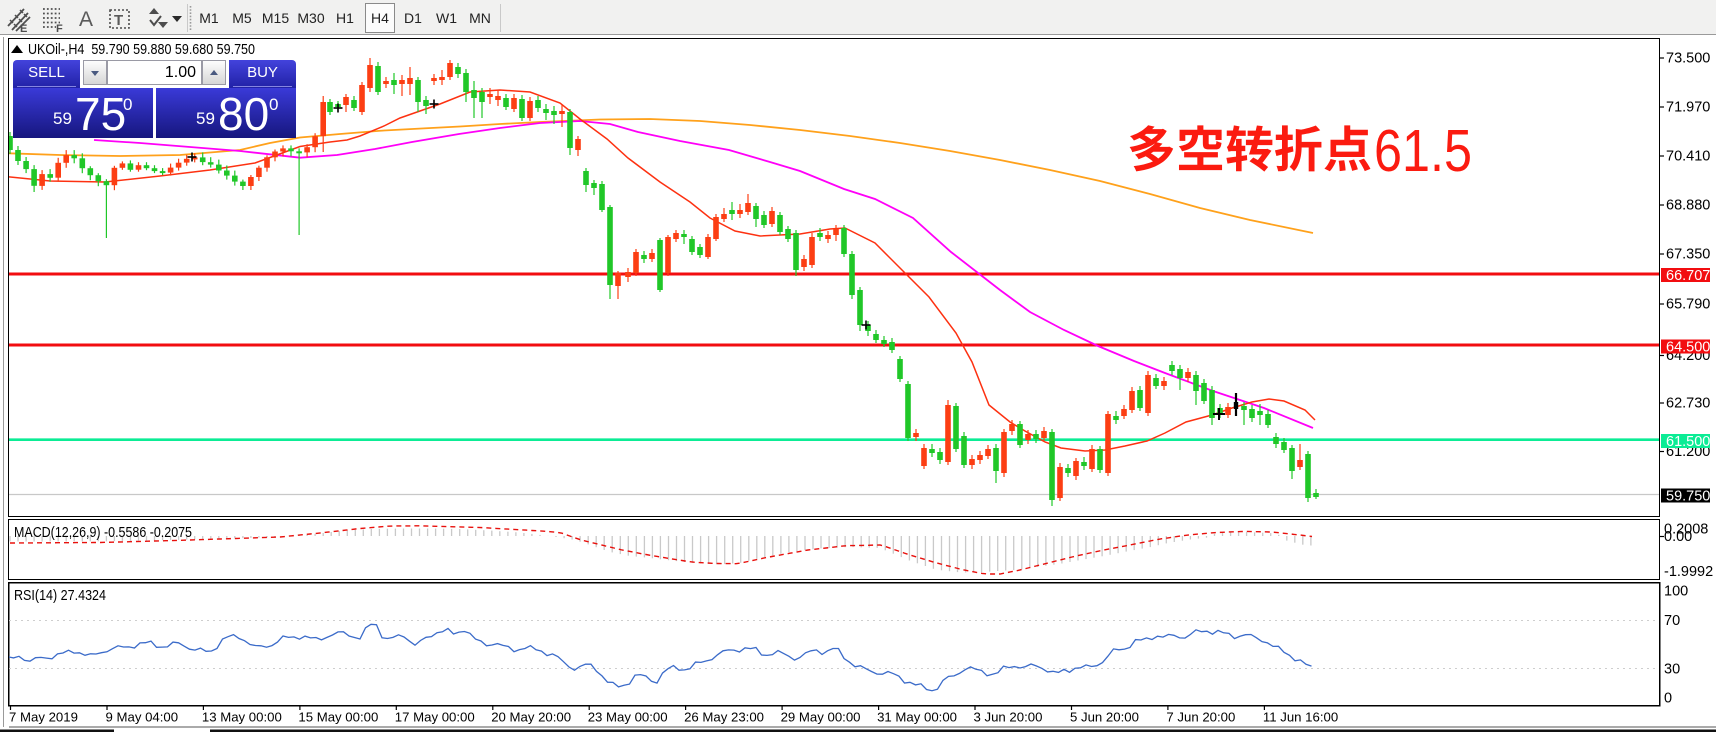 The width and height of the screenshot is (1716, 733). What do you see at coordinates (1688, 572) in the screenshot?
I see `svg-text: -1.9992` at bounding box center [1688, 572].